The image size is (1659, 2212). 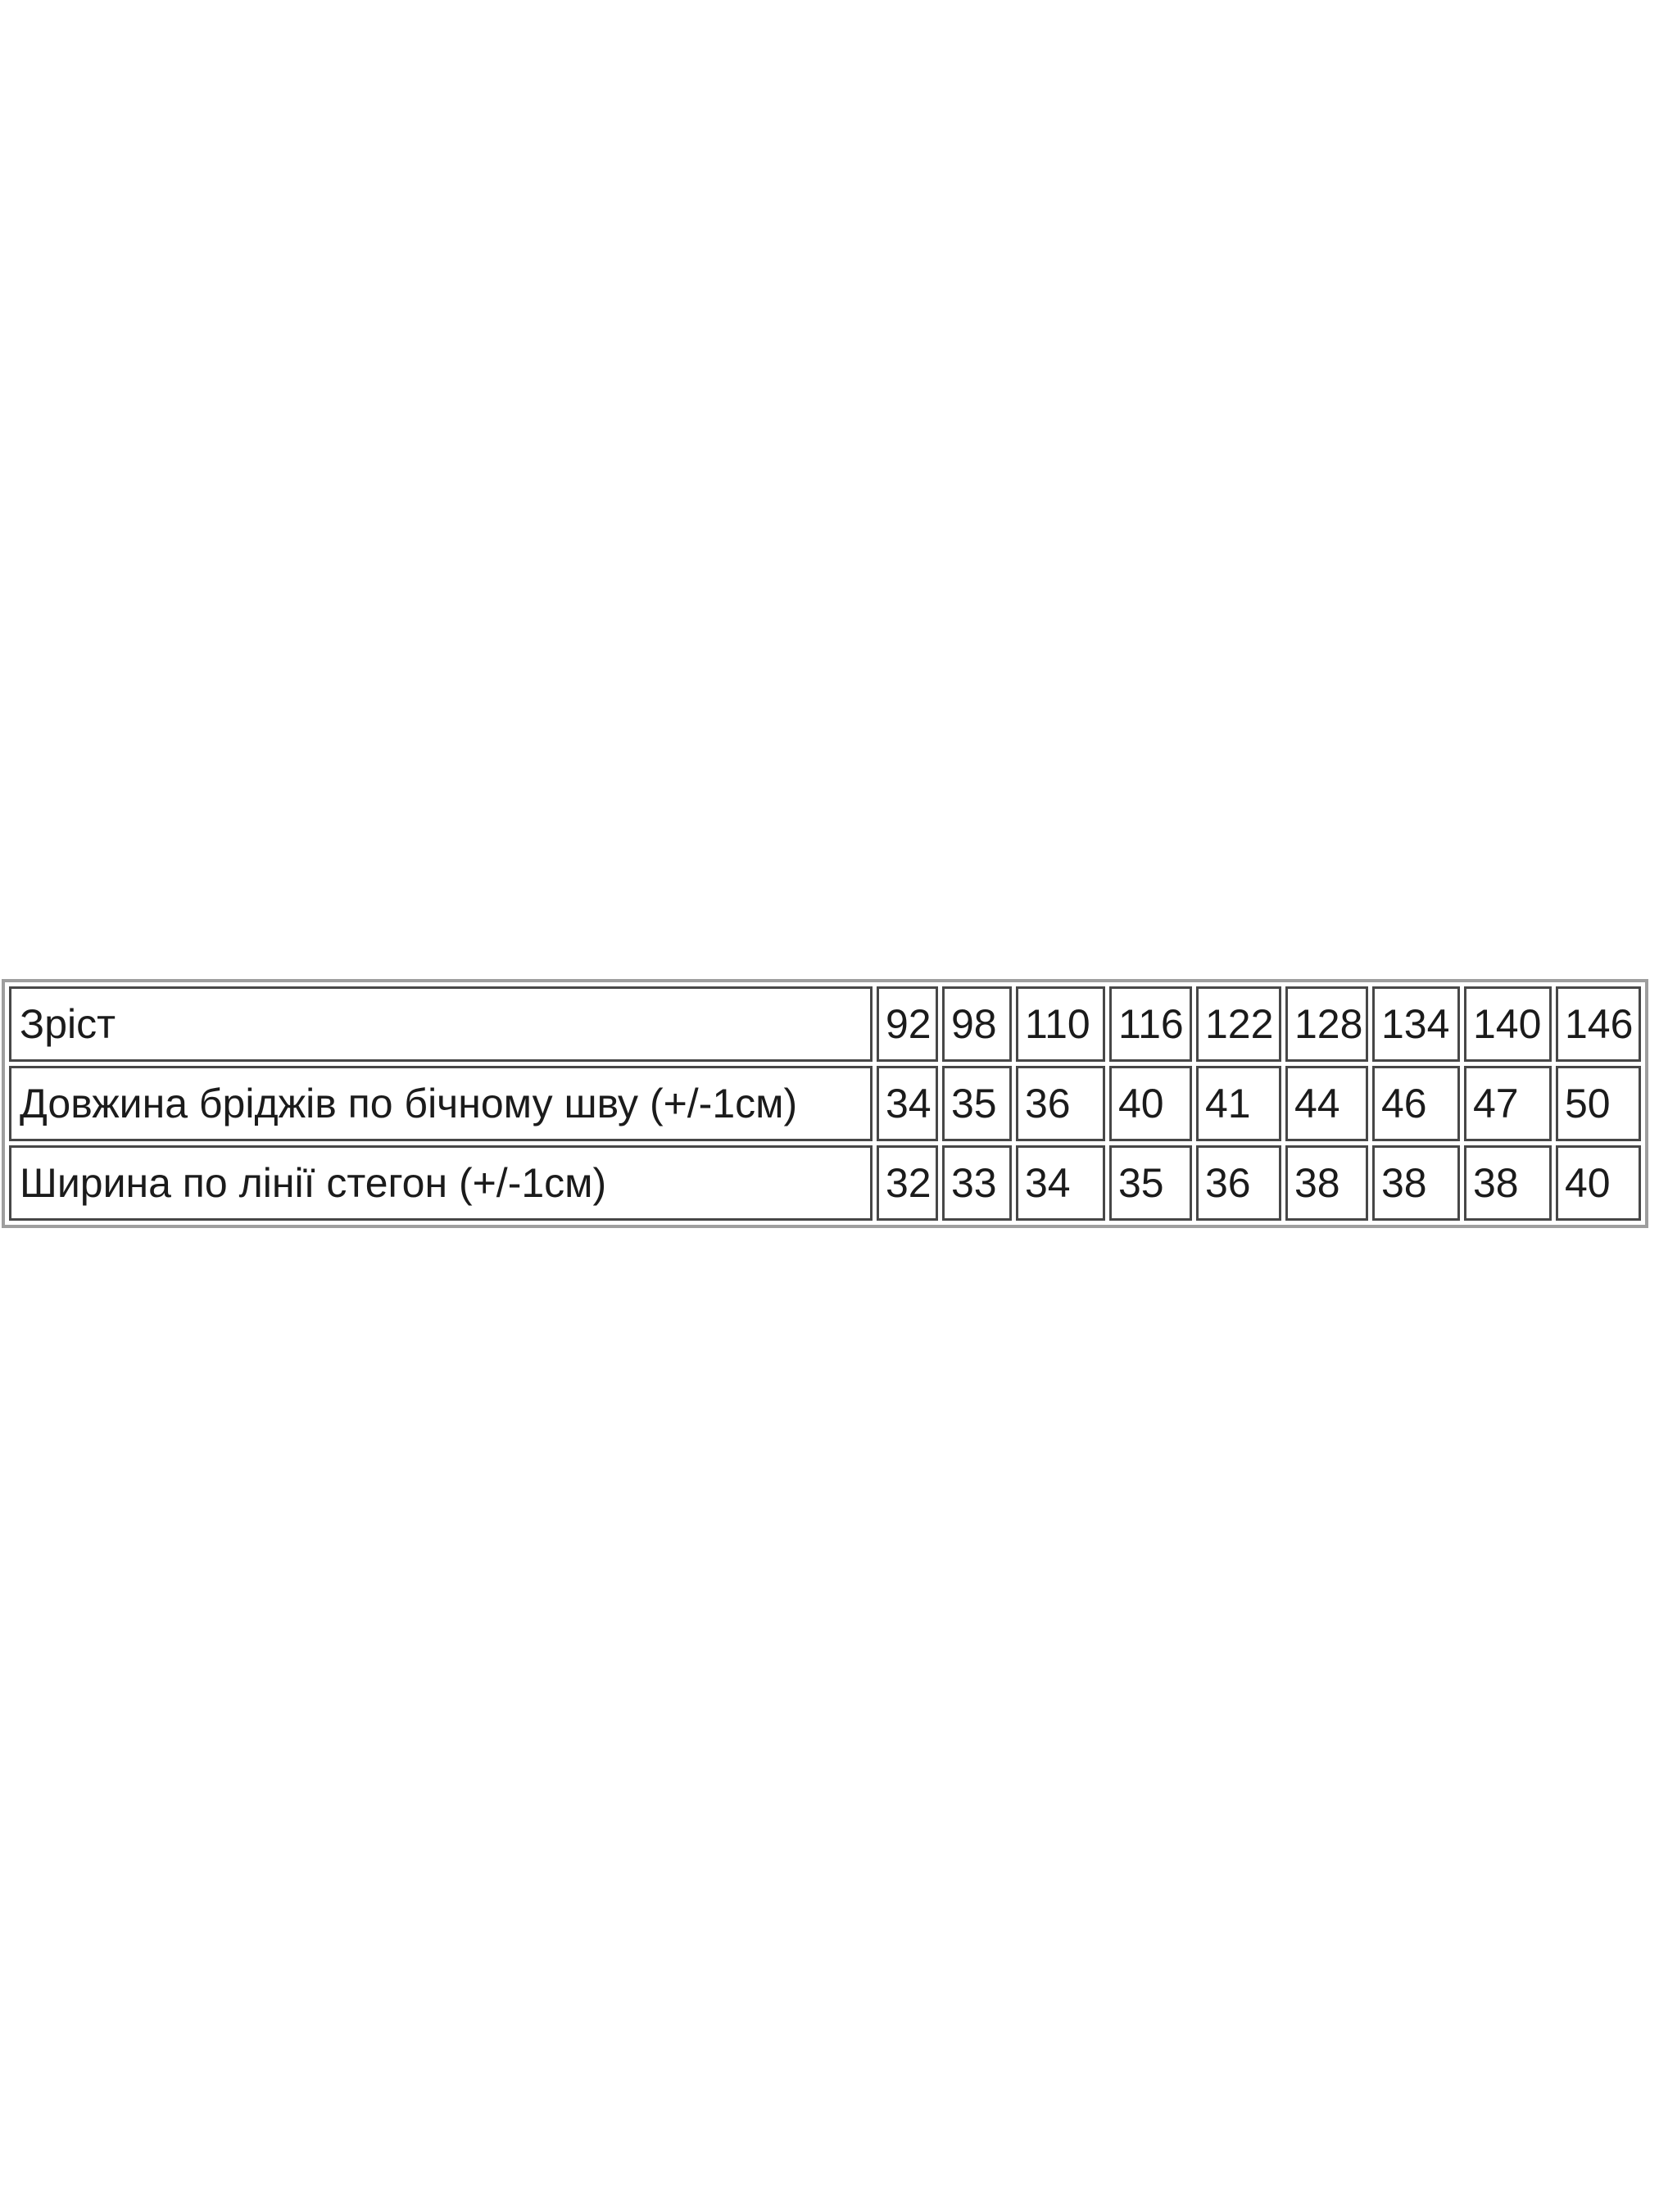 What do you see at coordinates (1416, 1024) in the screenshot?
I see `height-value-cell: 134` at bounding box center [1416, 1024].